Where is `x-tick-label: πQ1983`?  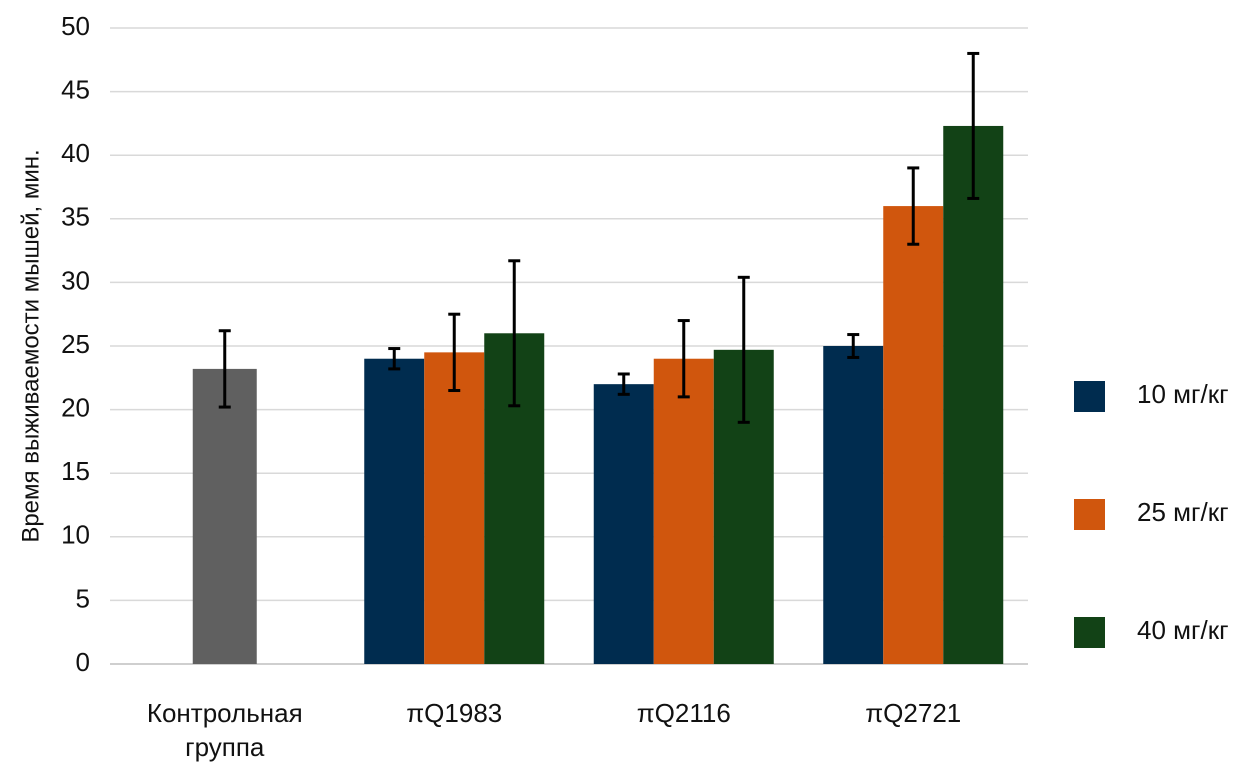
x-tick-label: πQ1983 is located at coordinates (454, 713).